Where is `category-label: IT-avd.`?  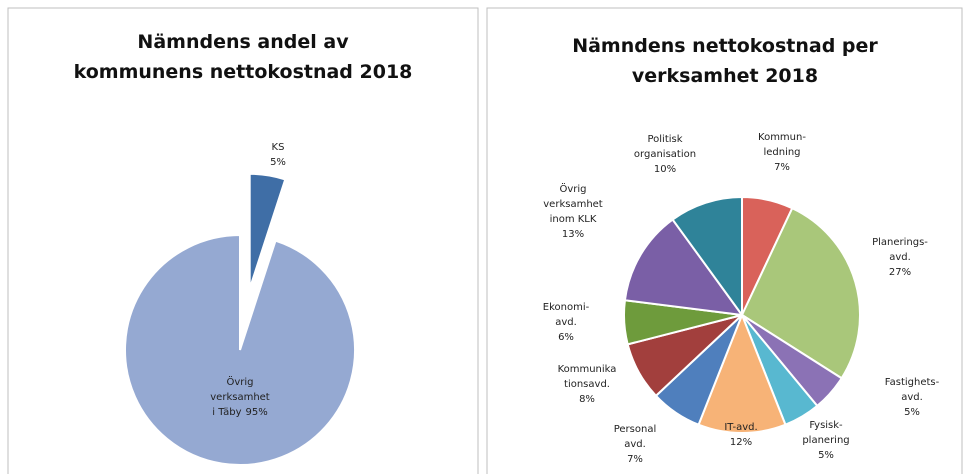 category-label: IT-avd. is located at coordinates (740, 427).